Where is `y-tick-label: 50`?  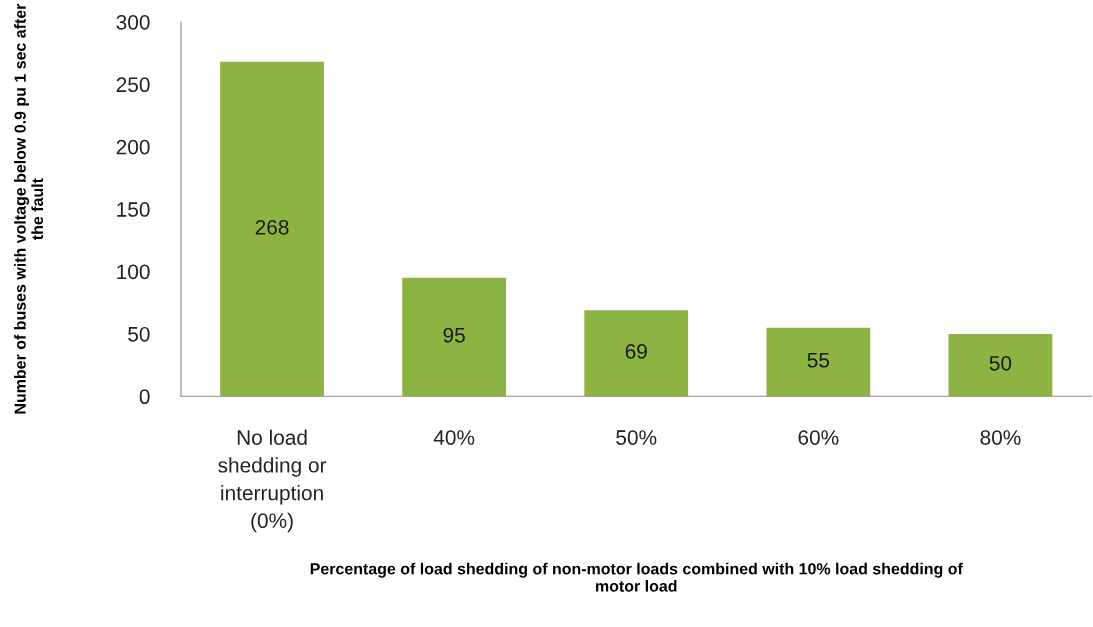
y-tick-label: 50 is located at coordinates (139, 334).